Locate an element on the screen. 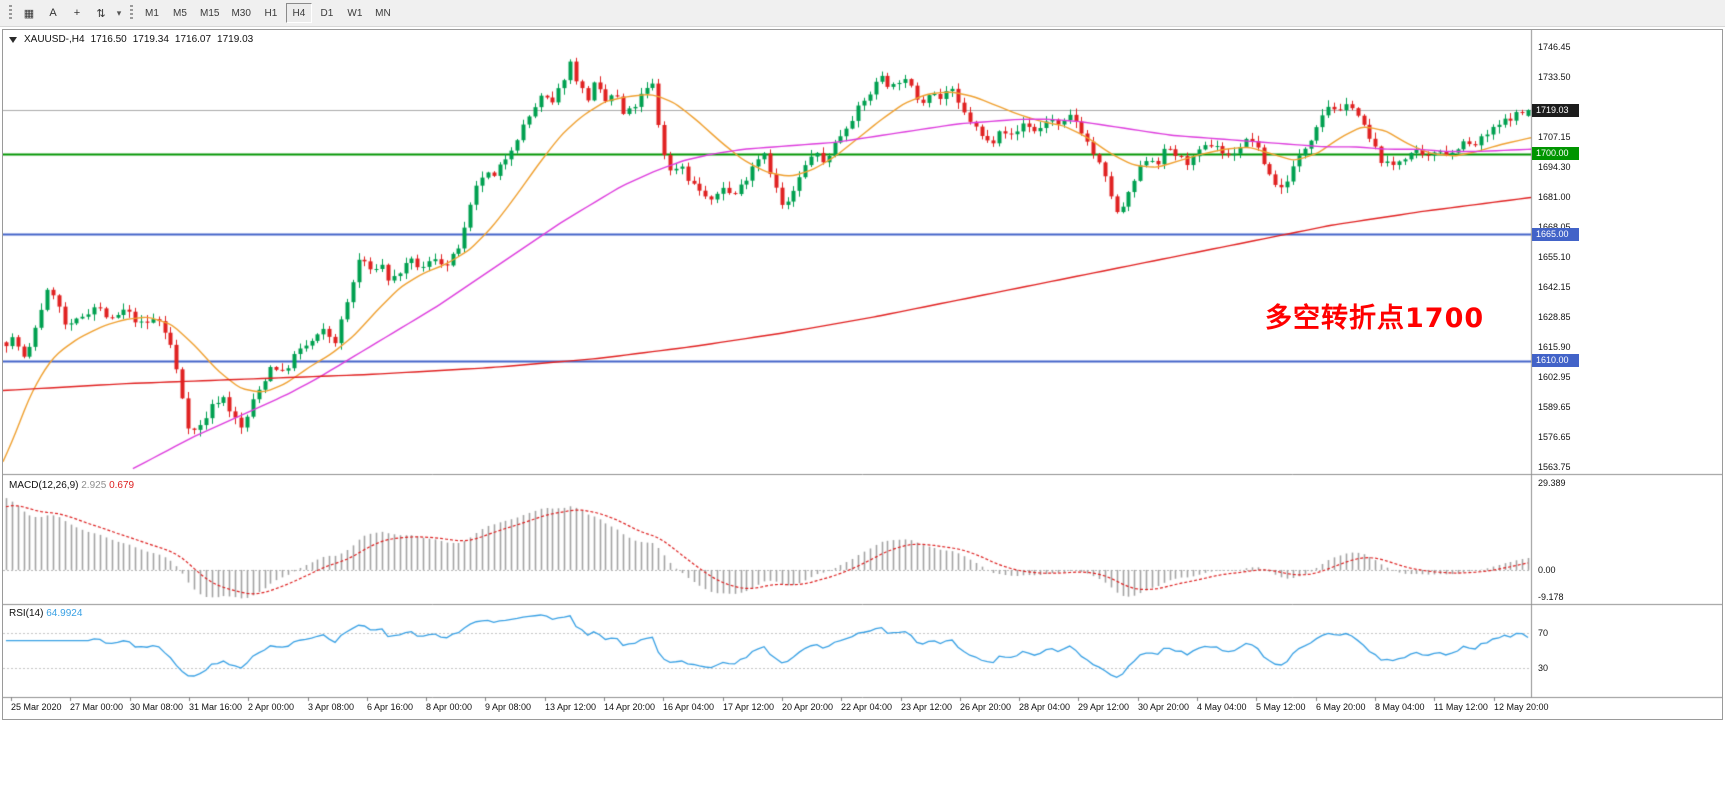 This screenshot has height=790, width=1725. line-price-tag: 1665.00 is located at coordinates (1555, 234).